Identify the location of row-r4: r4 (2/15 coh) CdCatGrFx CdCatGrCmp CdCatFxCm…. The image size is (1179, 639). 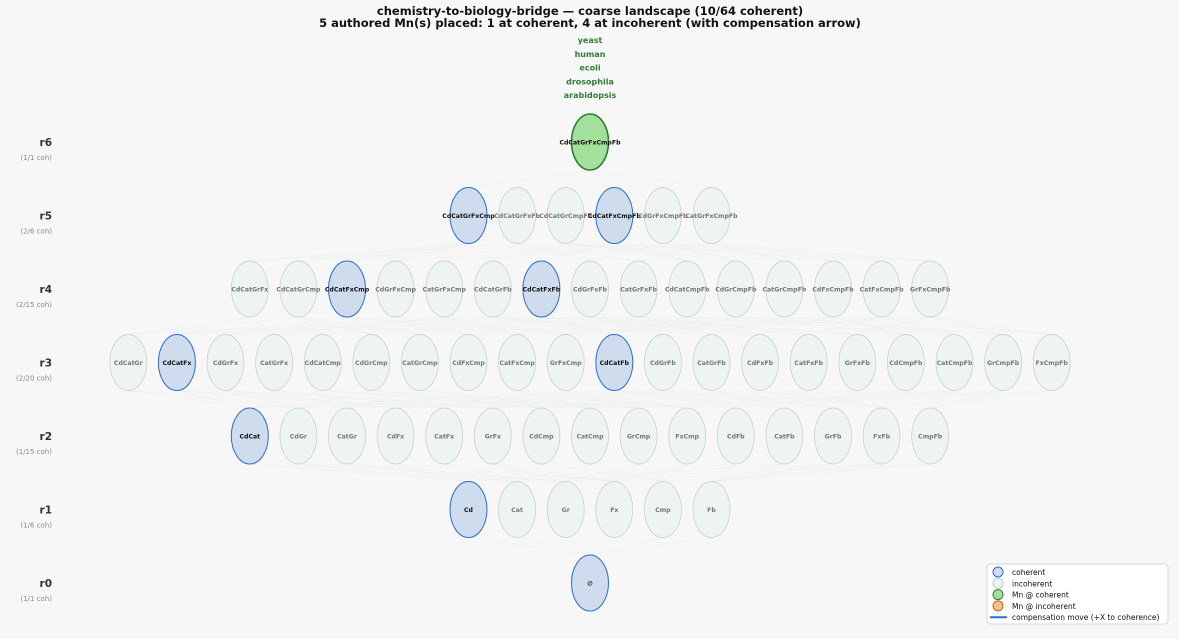
(483, 289).